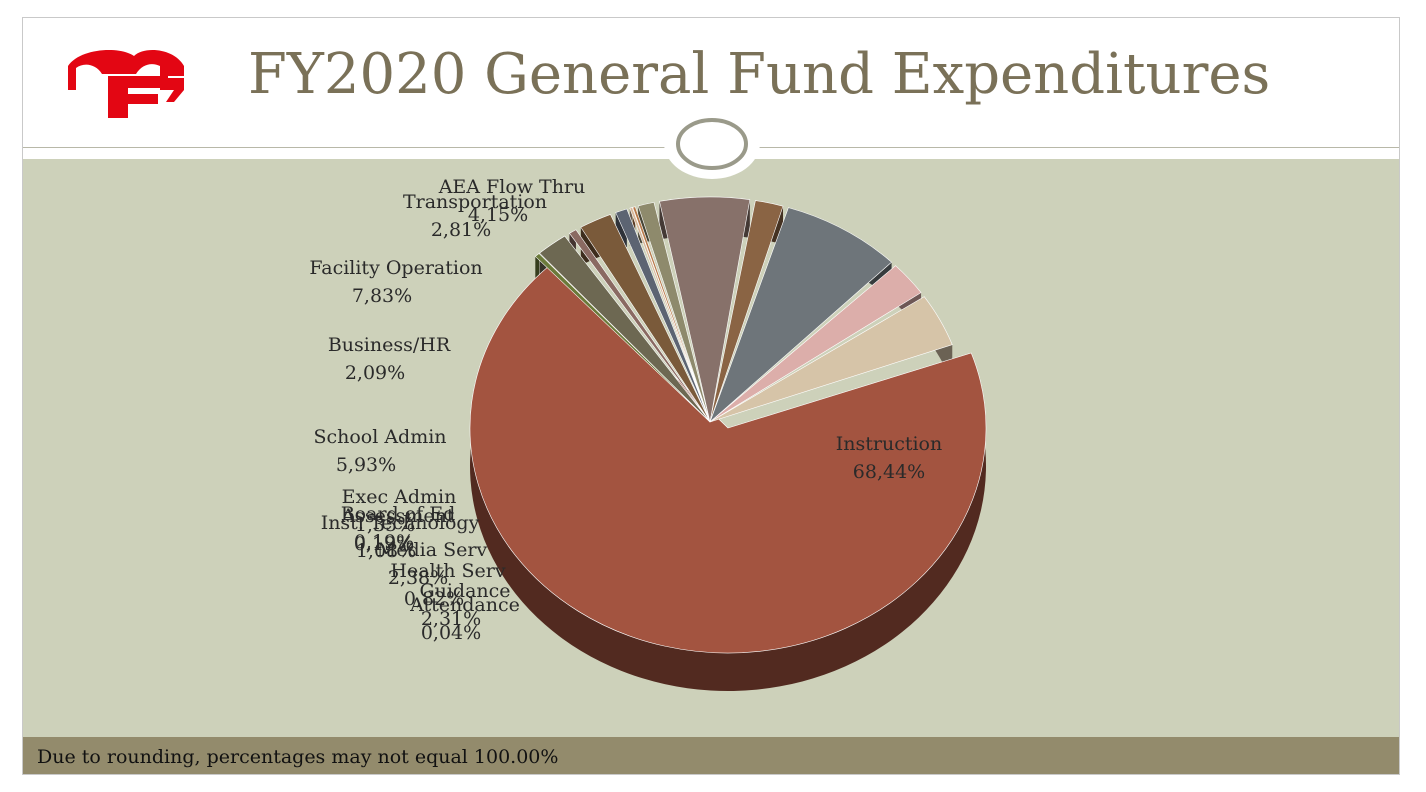 The width and height of the screenshot is (1426, 792). What do you see at coordinates (379, 437) in the screenshot?
I see `slice-label-school-admin: School Admin` at bounding box center [379, 437].